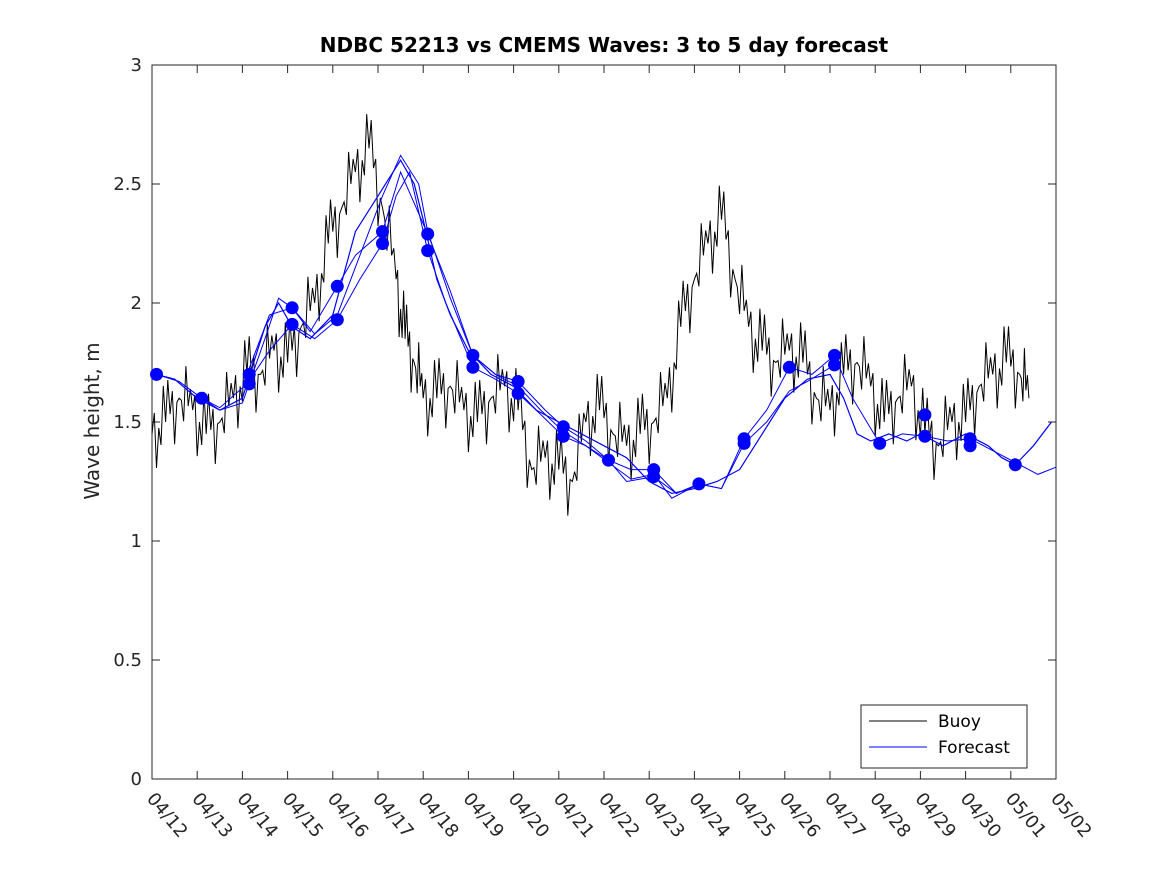  I want to click on x-tick-label: 04/24, so click(709, 815).